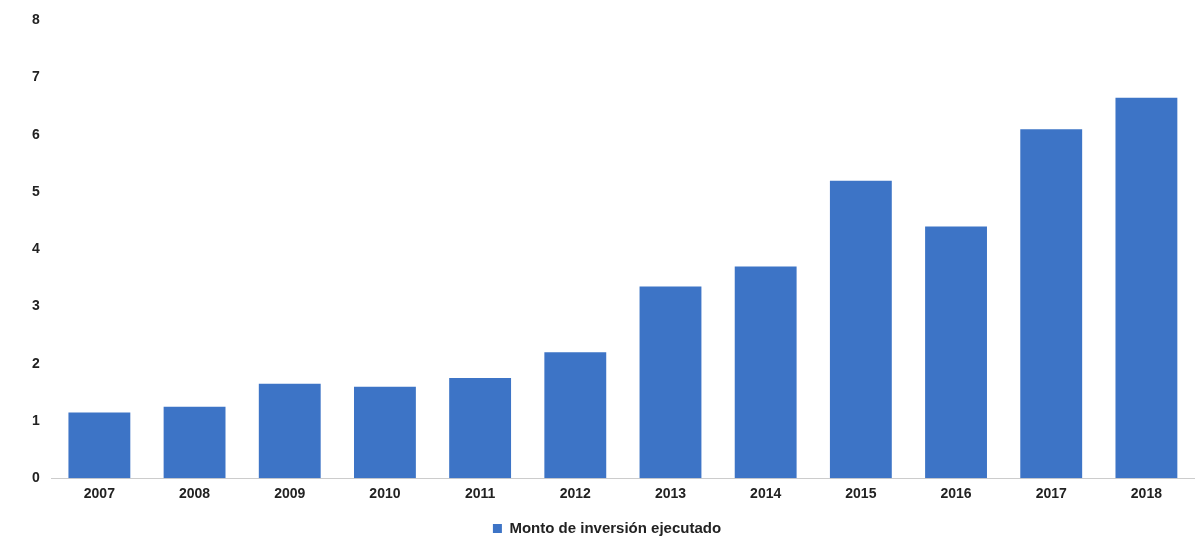 The height and width of the screenshot is (551, 1204). Describe the element at coordinates (35, 19) in the screenshot. I see `y-tick-label: 8` at that location.